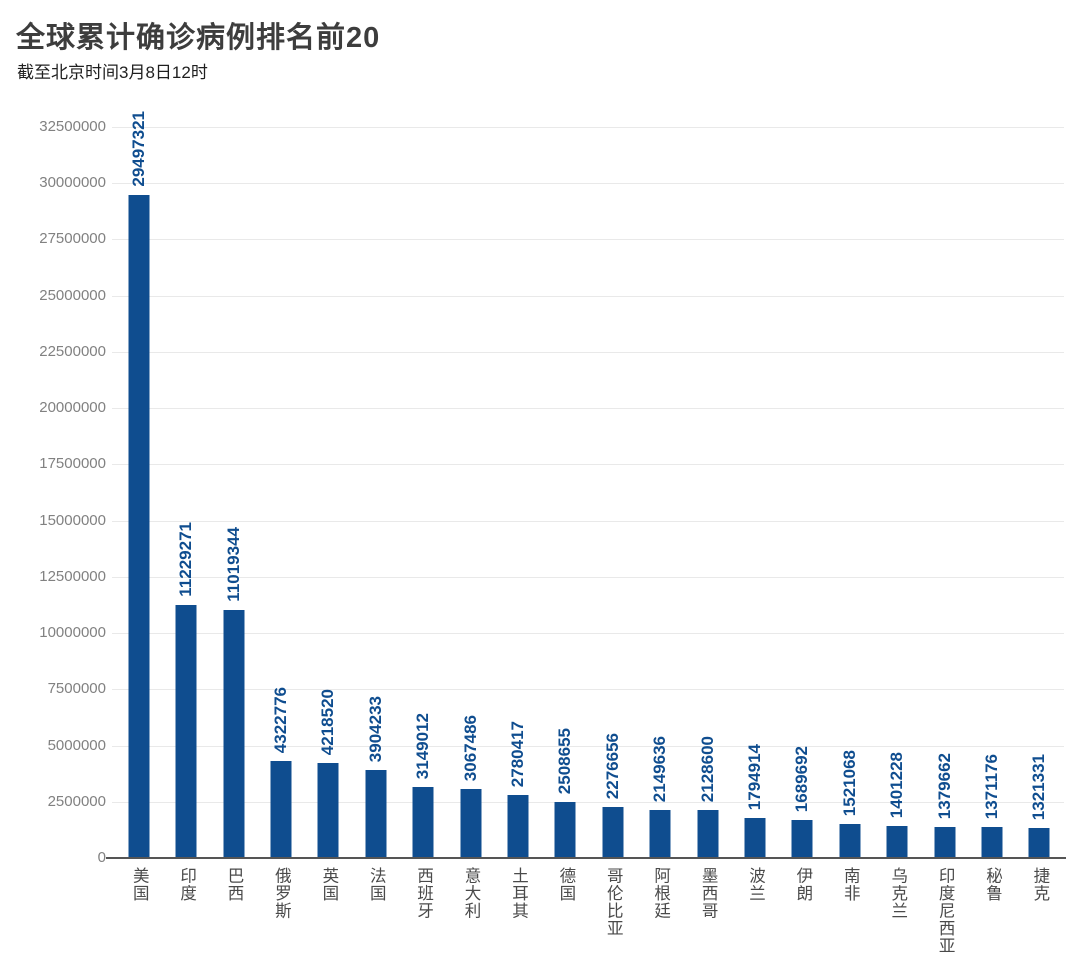  What do you see at coordinates (613, 902) in the screenshot?
I see `x-axis-category-label: 哥伦比亚` at bounding box center [613, 902].